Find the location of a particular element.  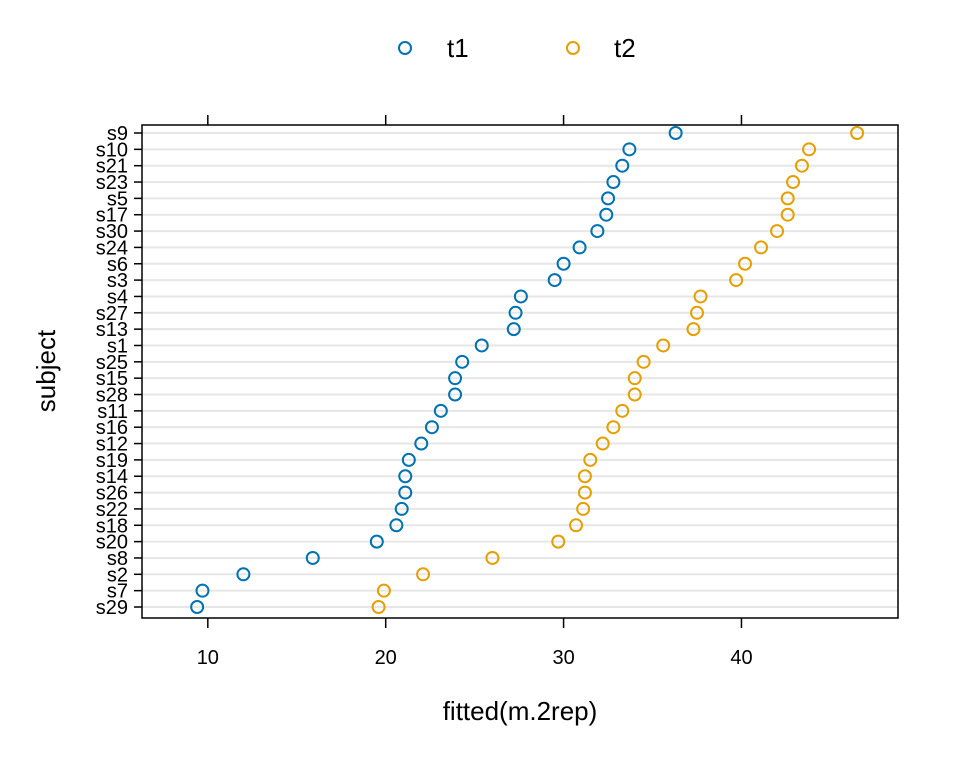

x-tick-label-30: 30 is located at coordinates (563, 658).